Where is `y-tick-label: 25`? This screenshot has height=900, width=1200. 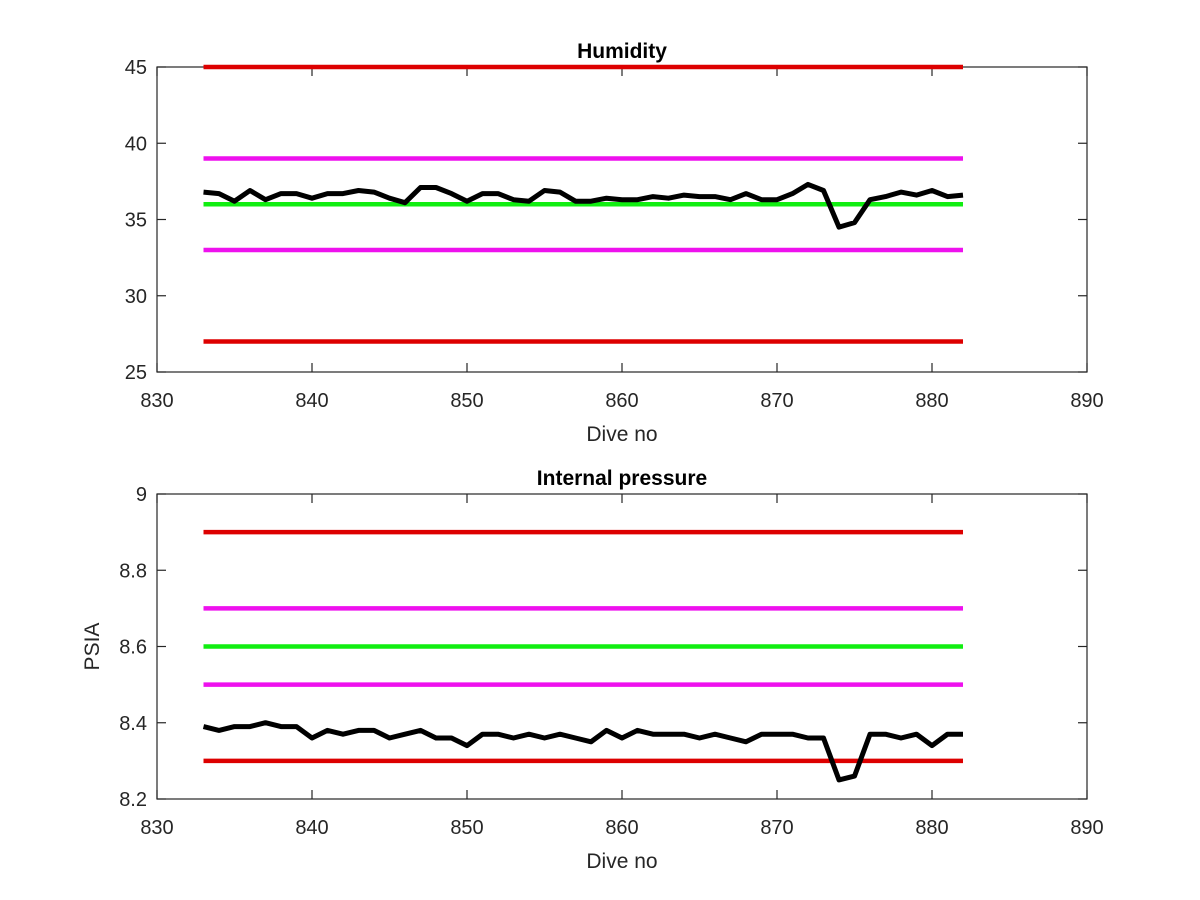
y-tick-label: 25 is located at coordinates (136, 373).